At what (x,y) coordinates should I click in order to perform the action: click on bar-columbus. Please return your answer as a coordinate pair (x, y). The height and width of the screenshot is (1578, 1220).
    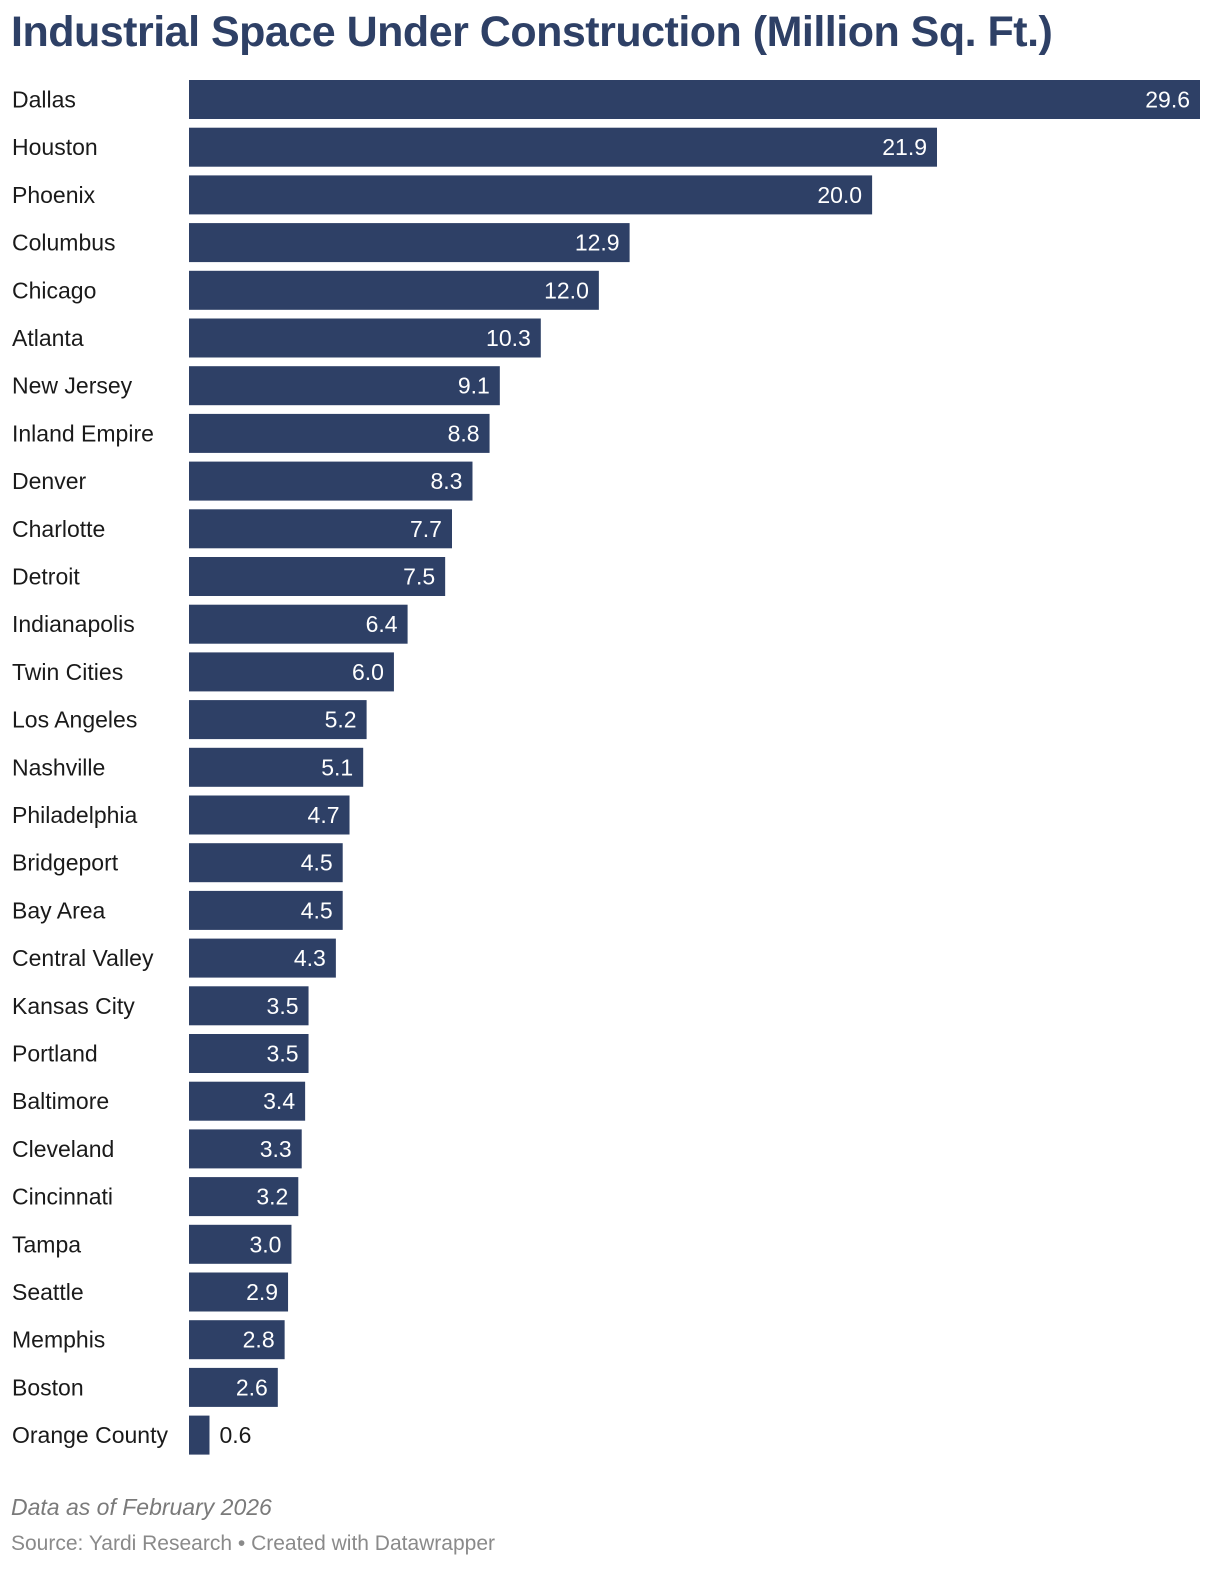
    Looking at the image, I should click on (409, 243).